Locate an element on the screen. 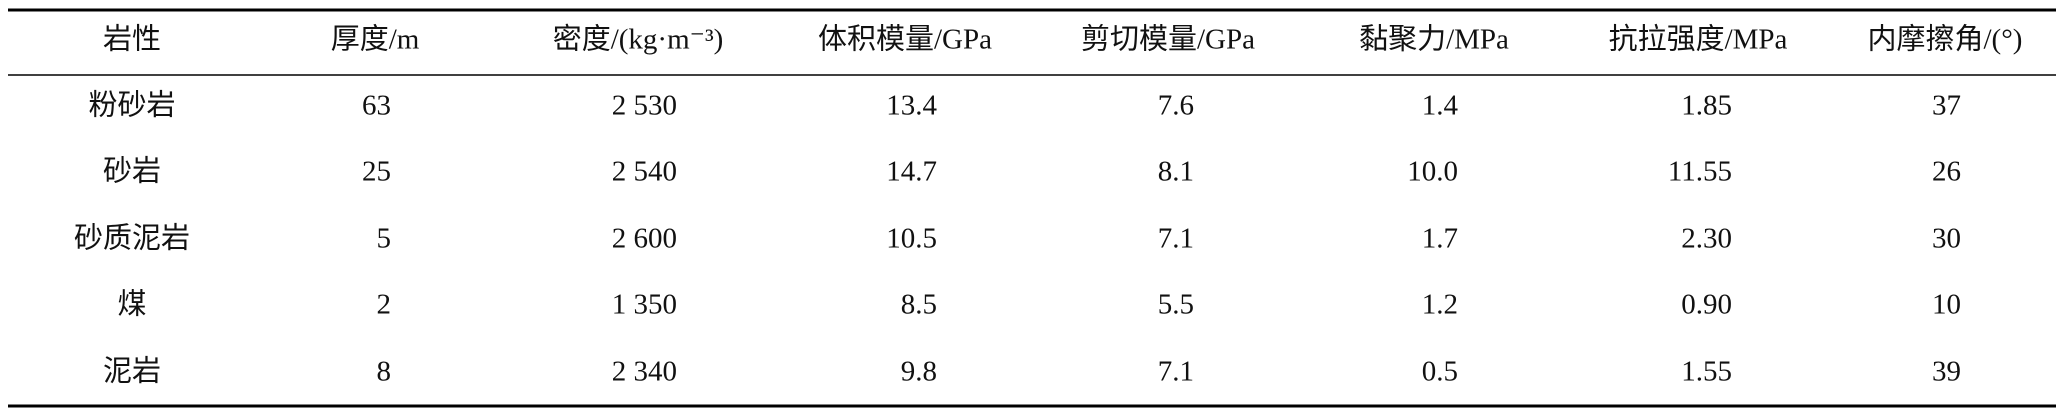  cell: 2.30 is located at coordinates (1706, 239).